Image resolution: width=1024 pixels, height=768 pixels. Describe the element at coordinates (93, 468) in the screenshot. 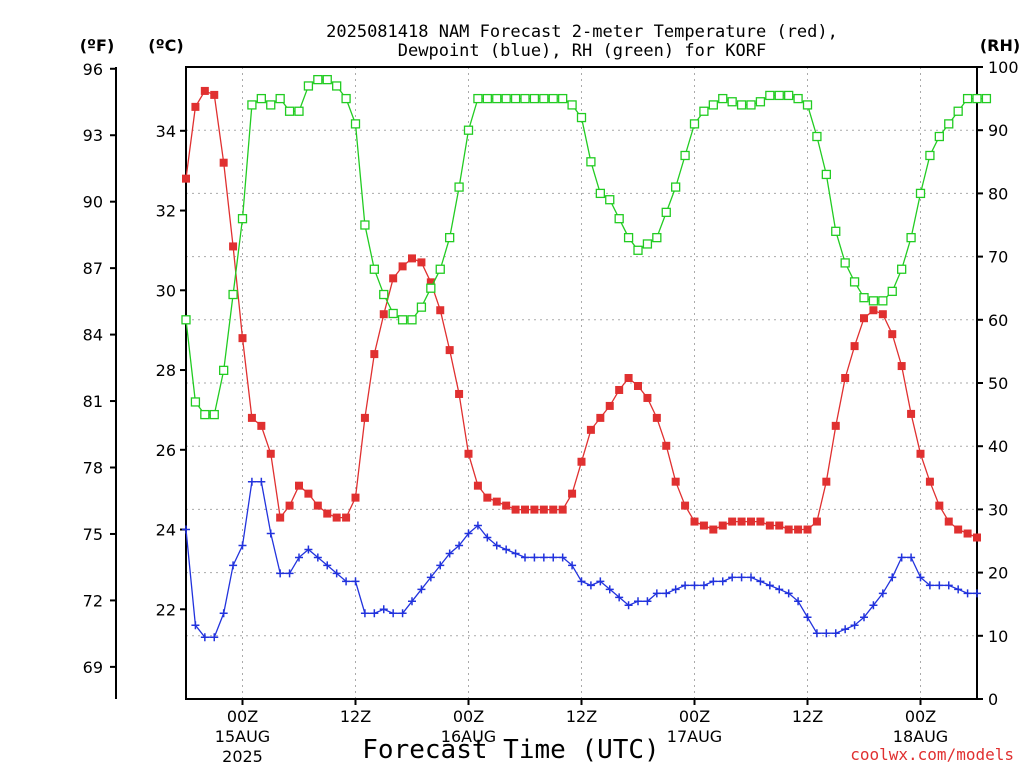

I see `fahrenheit-tick-label: 78` at that location.